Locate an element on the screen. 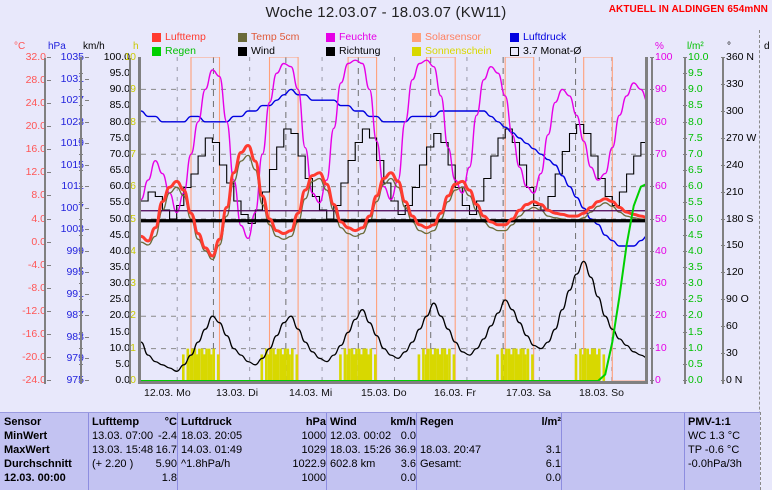 The height and width of the screenshot is (490, 772). axis-tick-label: 60 is located at coordinates (732, 326).